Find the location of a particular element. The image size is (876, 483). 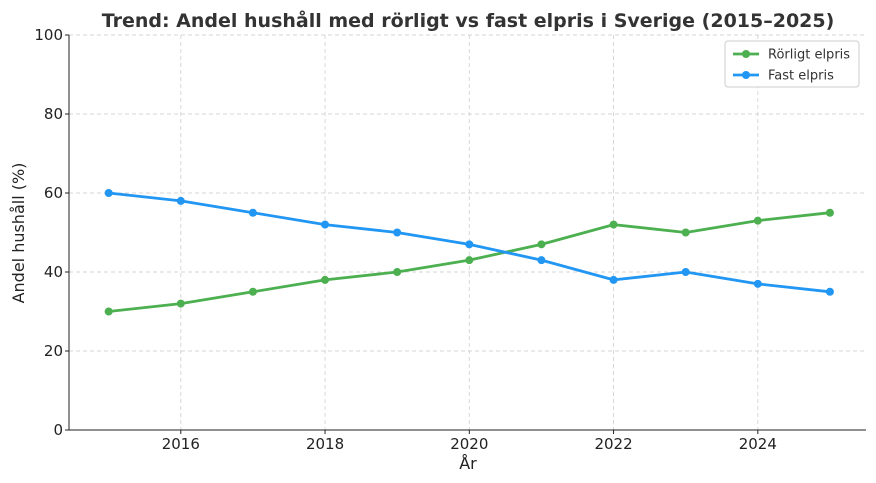

legend-label: Rörligt elpris is located at coordinates (809, 55).